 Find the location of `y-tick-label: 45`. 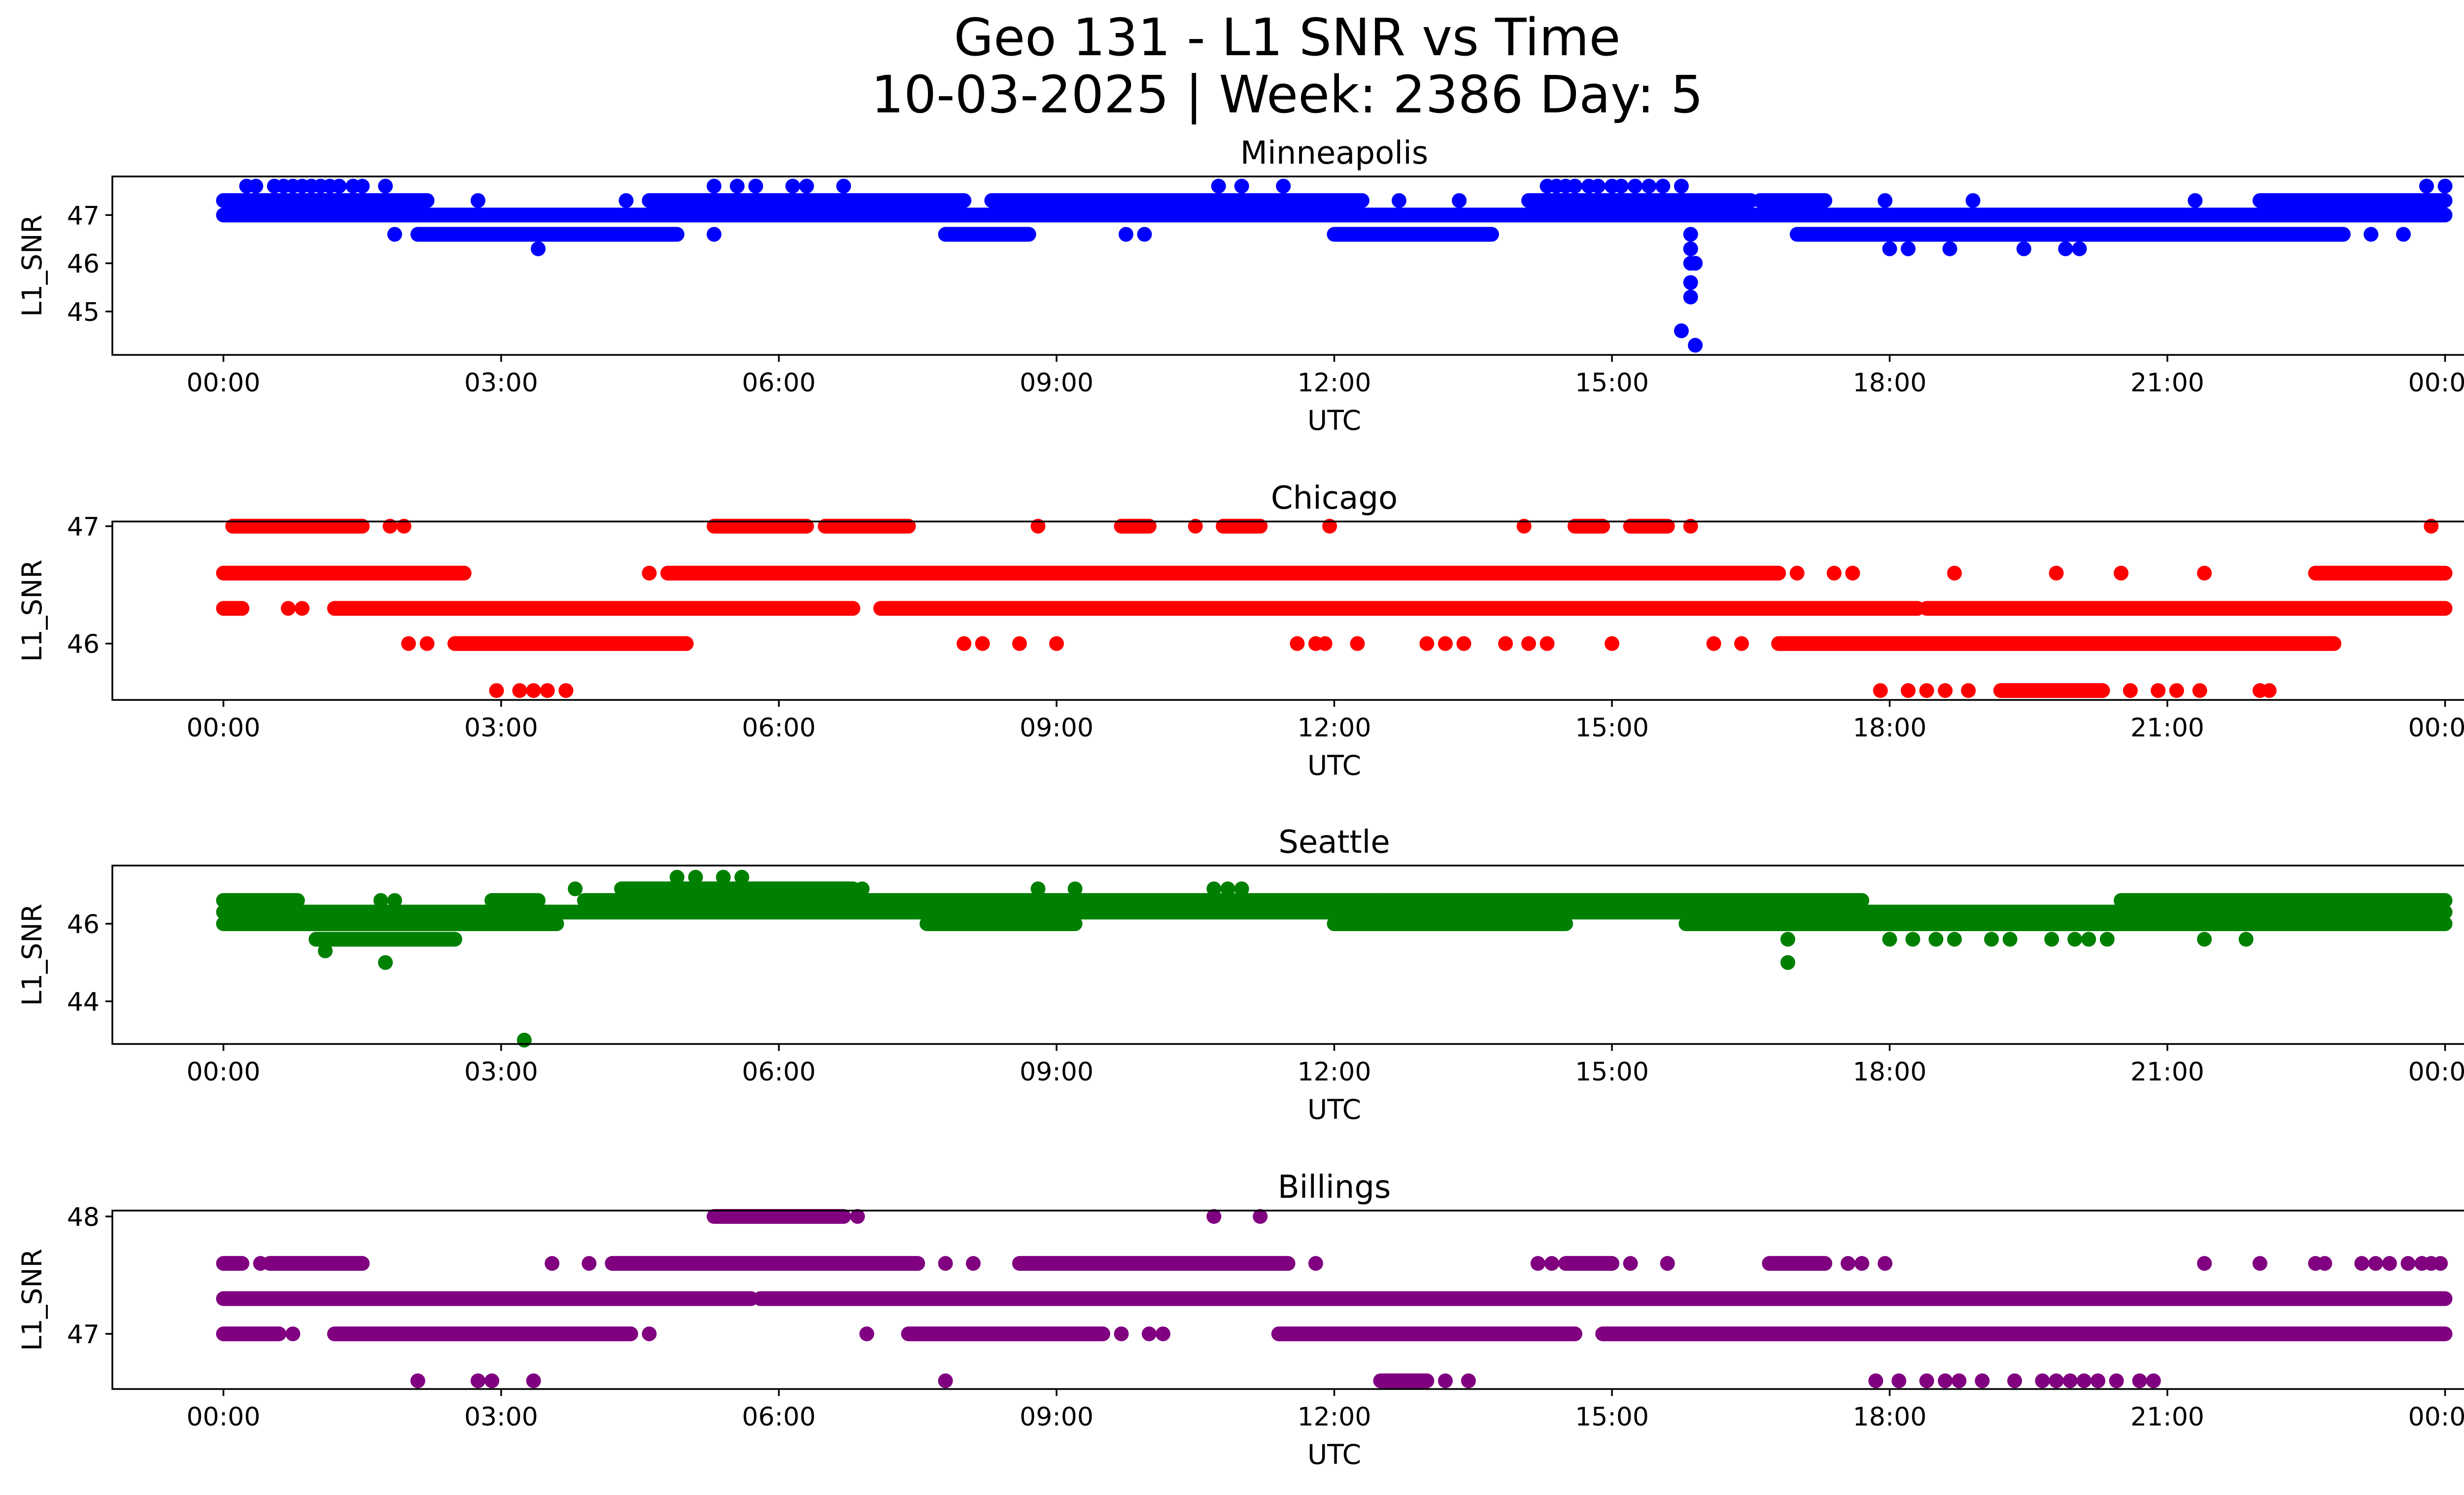

y-tick-label: 45 is located at coordinates (83, 312).